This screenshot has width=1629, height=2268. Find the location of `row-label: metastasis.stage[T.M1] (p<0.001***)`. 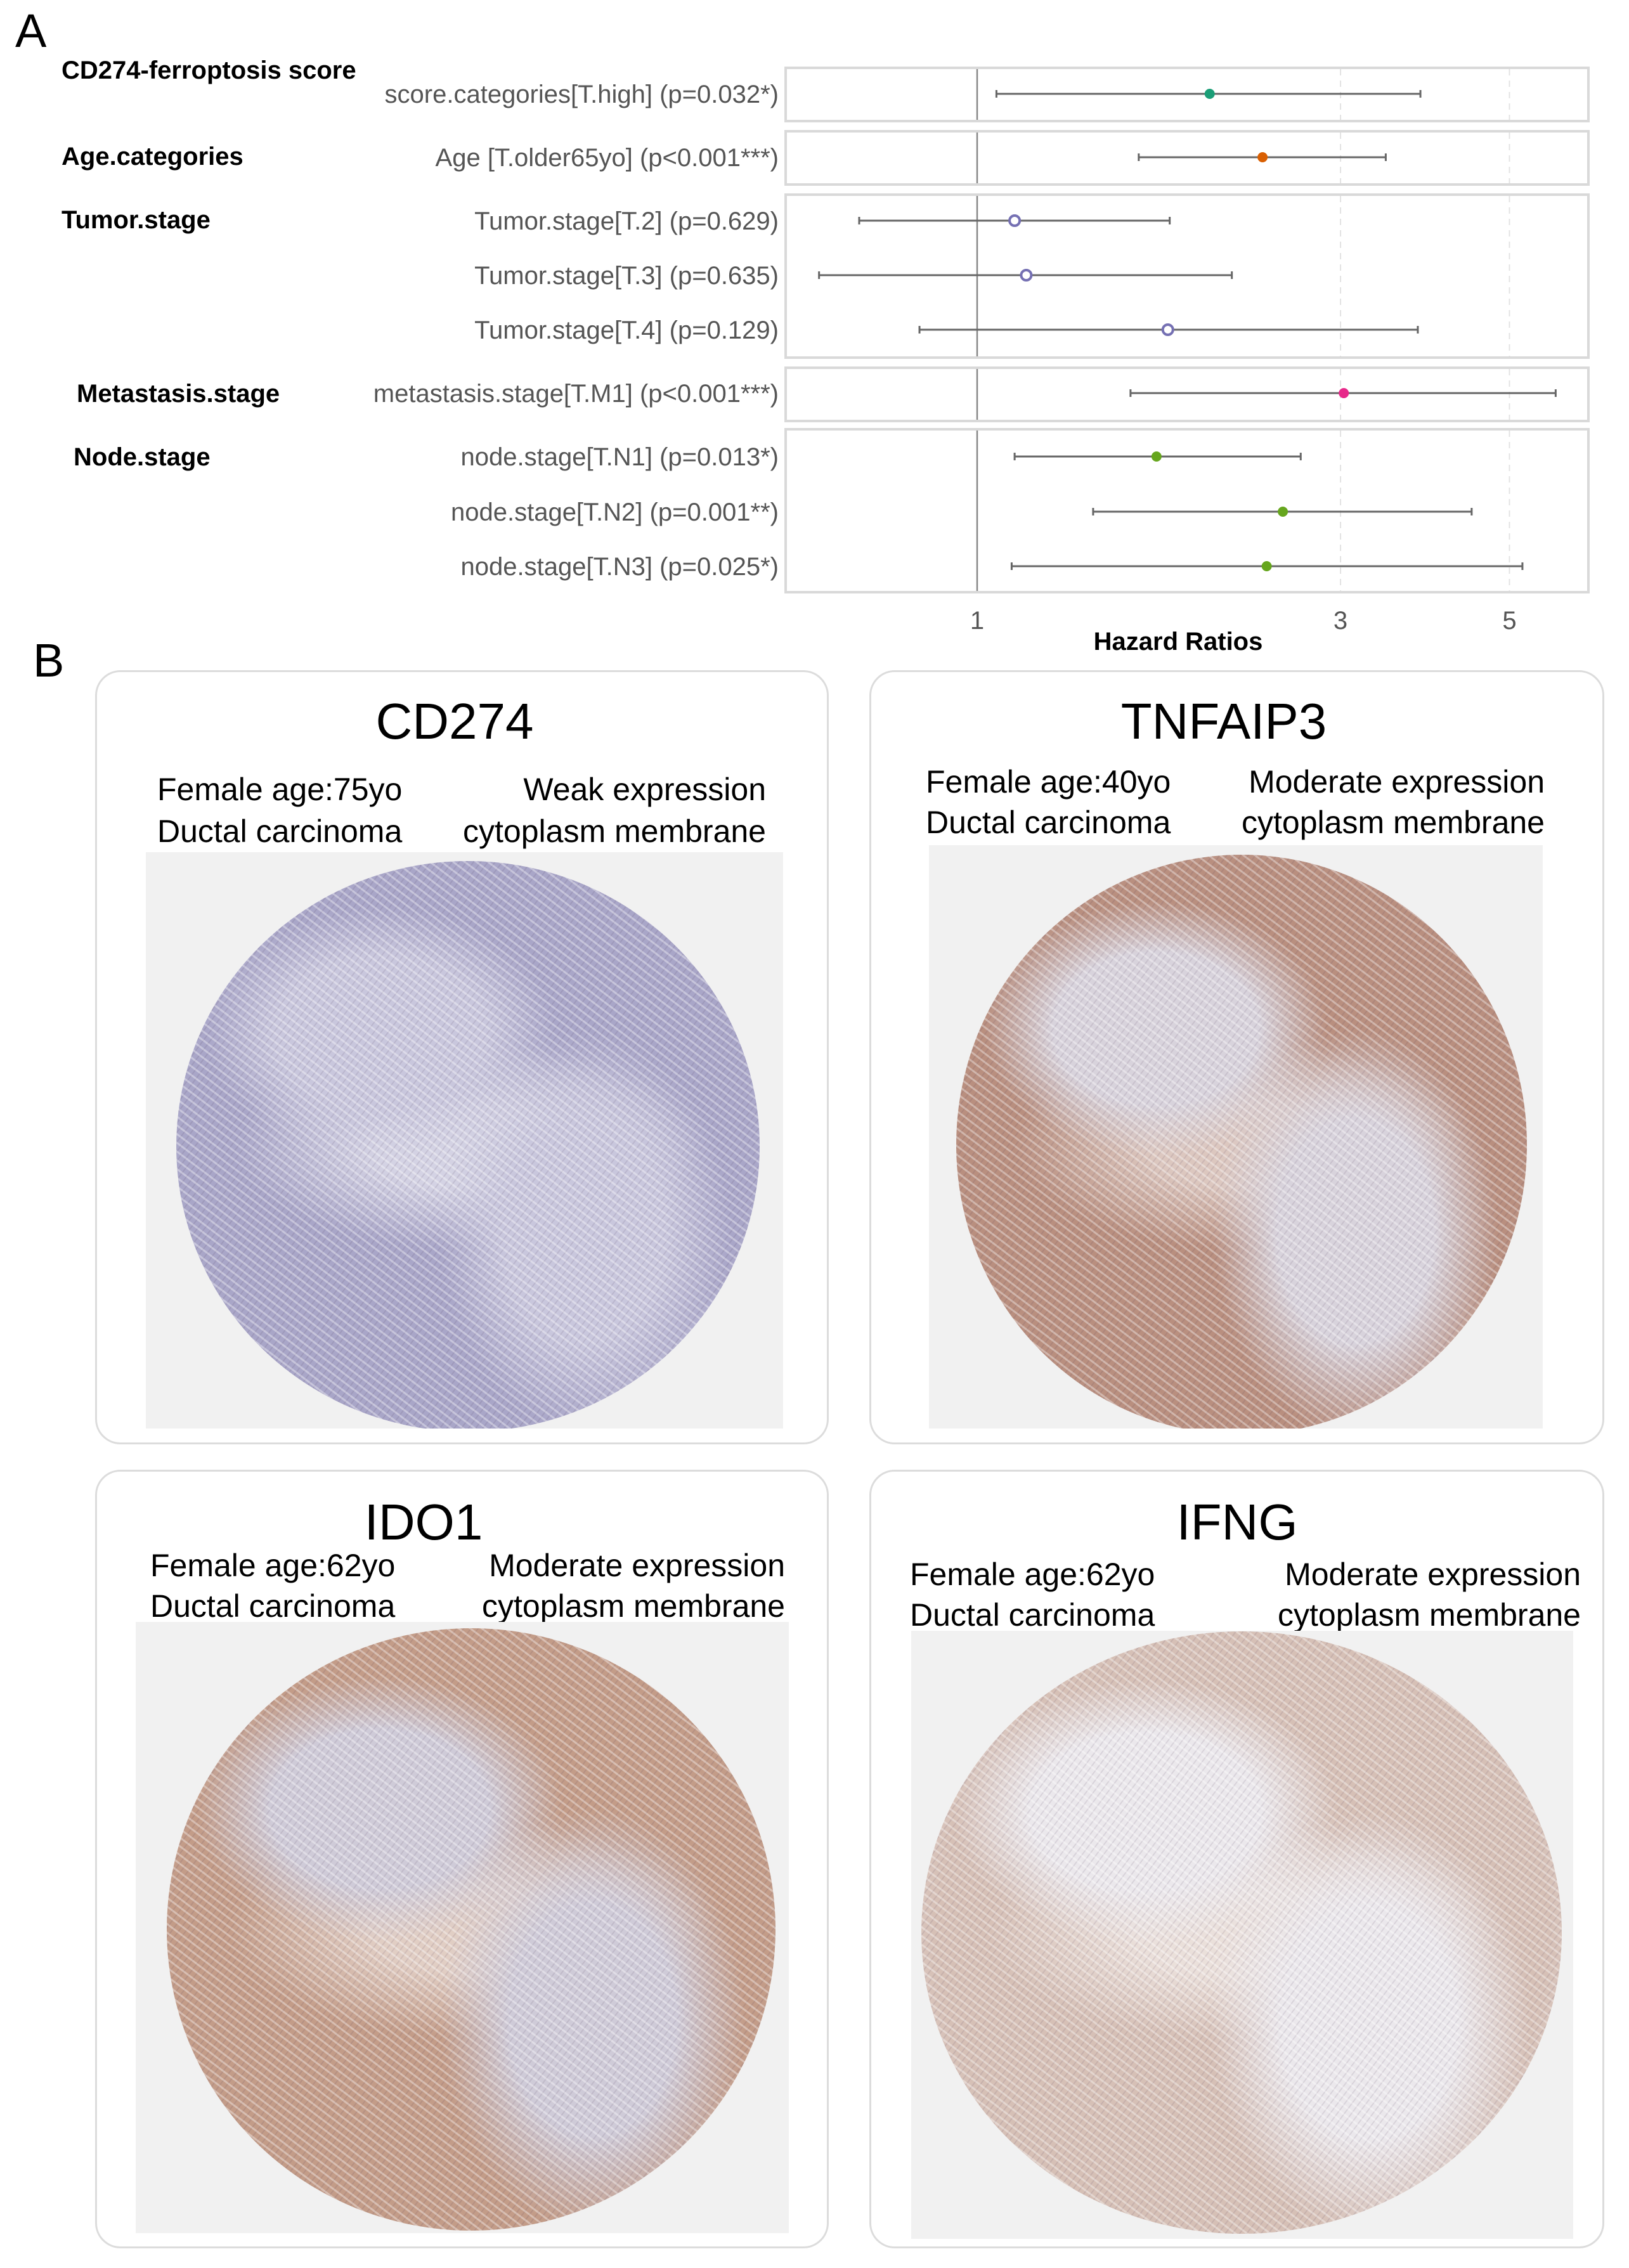

row-label: metastasis.stage[T.M1] (p<0.001***) is located at coordinates (576, 394).